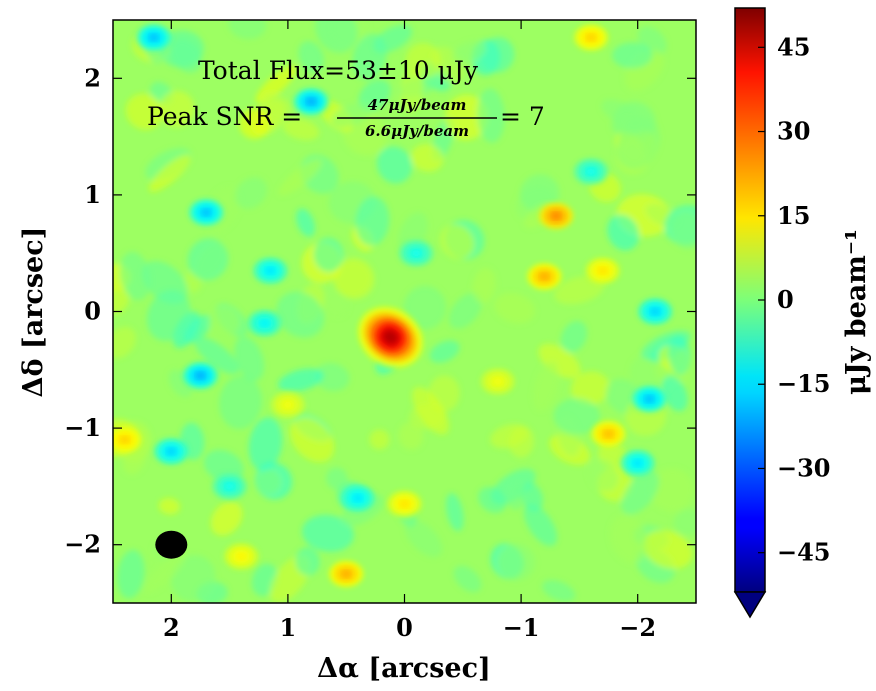 The height and width of the screenshot is (691, 876). What do you see at coordinates (33, 312) in the screenshot?
I see `y-axis-label: Δδ [arcsec]` at bounding box center [33, 312].